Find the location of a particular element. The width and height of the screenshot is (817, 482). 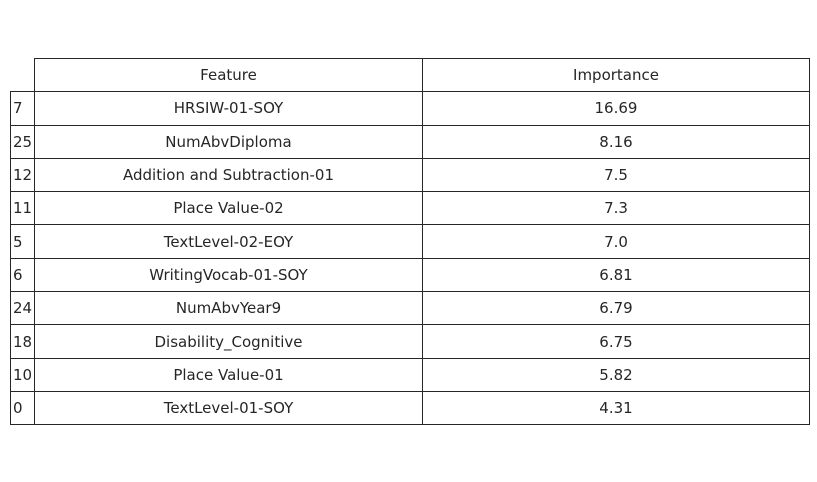

feature-cell: NumAbvDiploma is located at coordinates (228, 141).